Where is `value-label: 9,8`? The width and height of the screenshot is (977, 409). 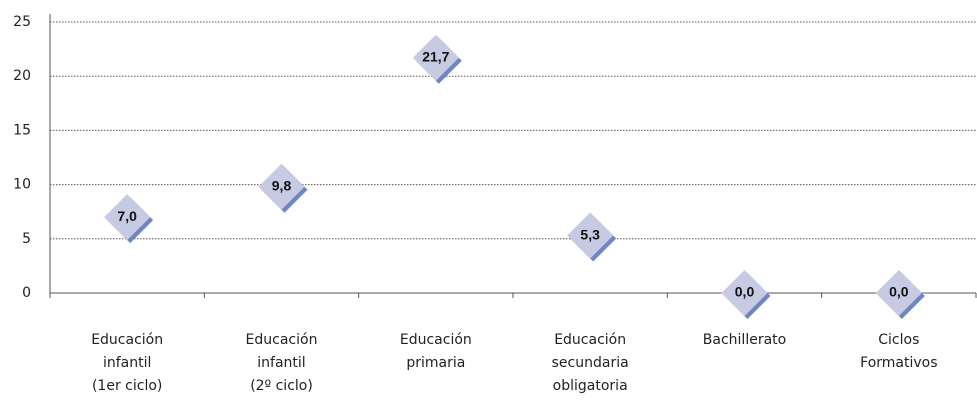
value-label: 9,8 is located at coordinates (282, 185).